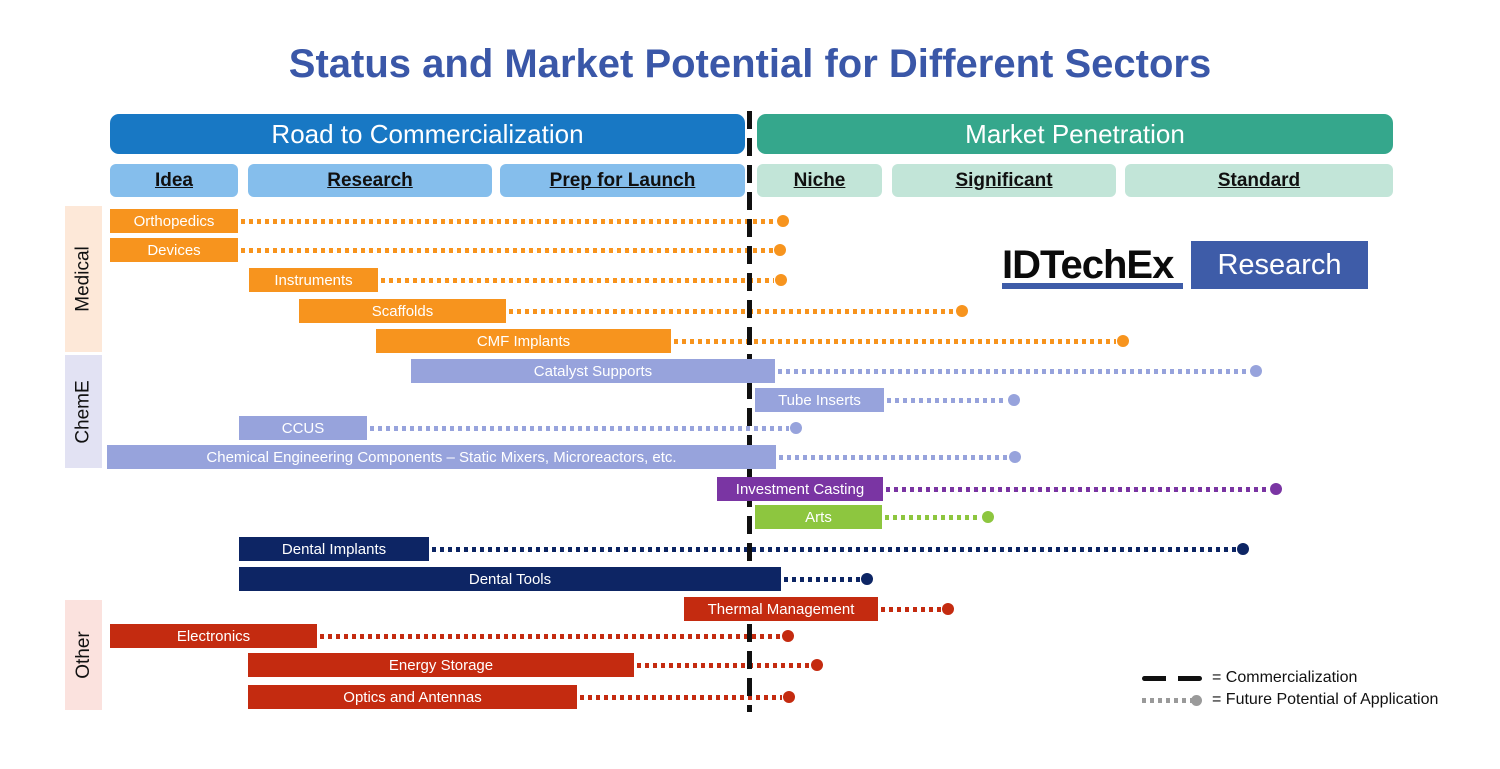 The image size is (1500, 769). Describe the element at coordinates (1276, 489) in the screenshot. I see `future-dot-investment-casting` at that location.